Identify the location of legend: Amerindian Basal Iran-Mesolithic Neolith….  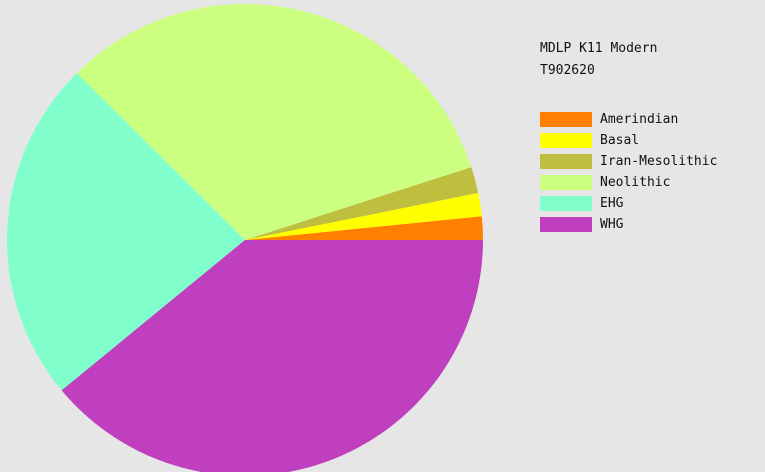
(628, 172).